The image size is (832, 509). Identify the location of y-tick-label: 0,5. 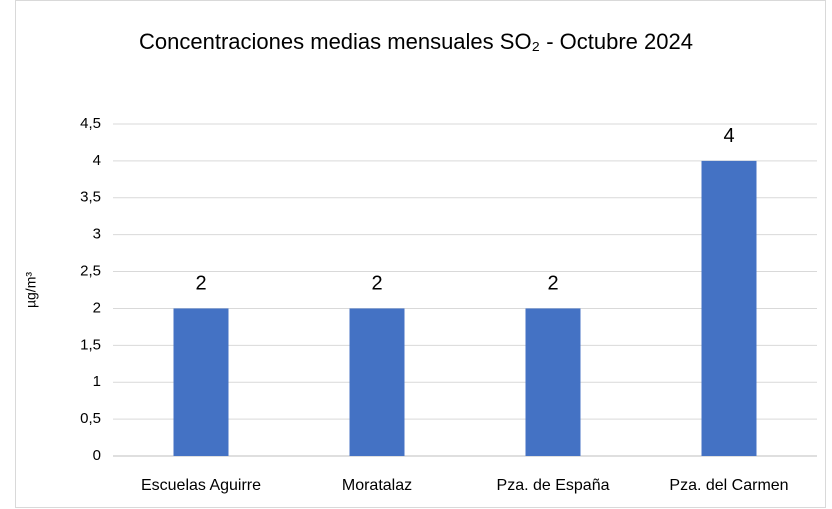
(90, 418).